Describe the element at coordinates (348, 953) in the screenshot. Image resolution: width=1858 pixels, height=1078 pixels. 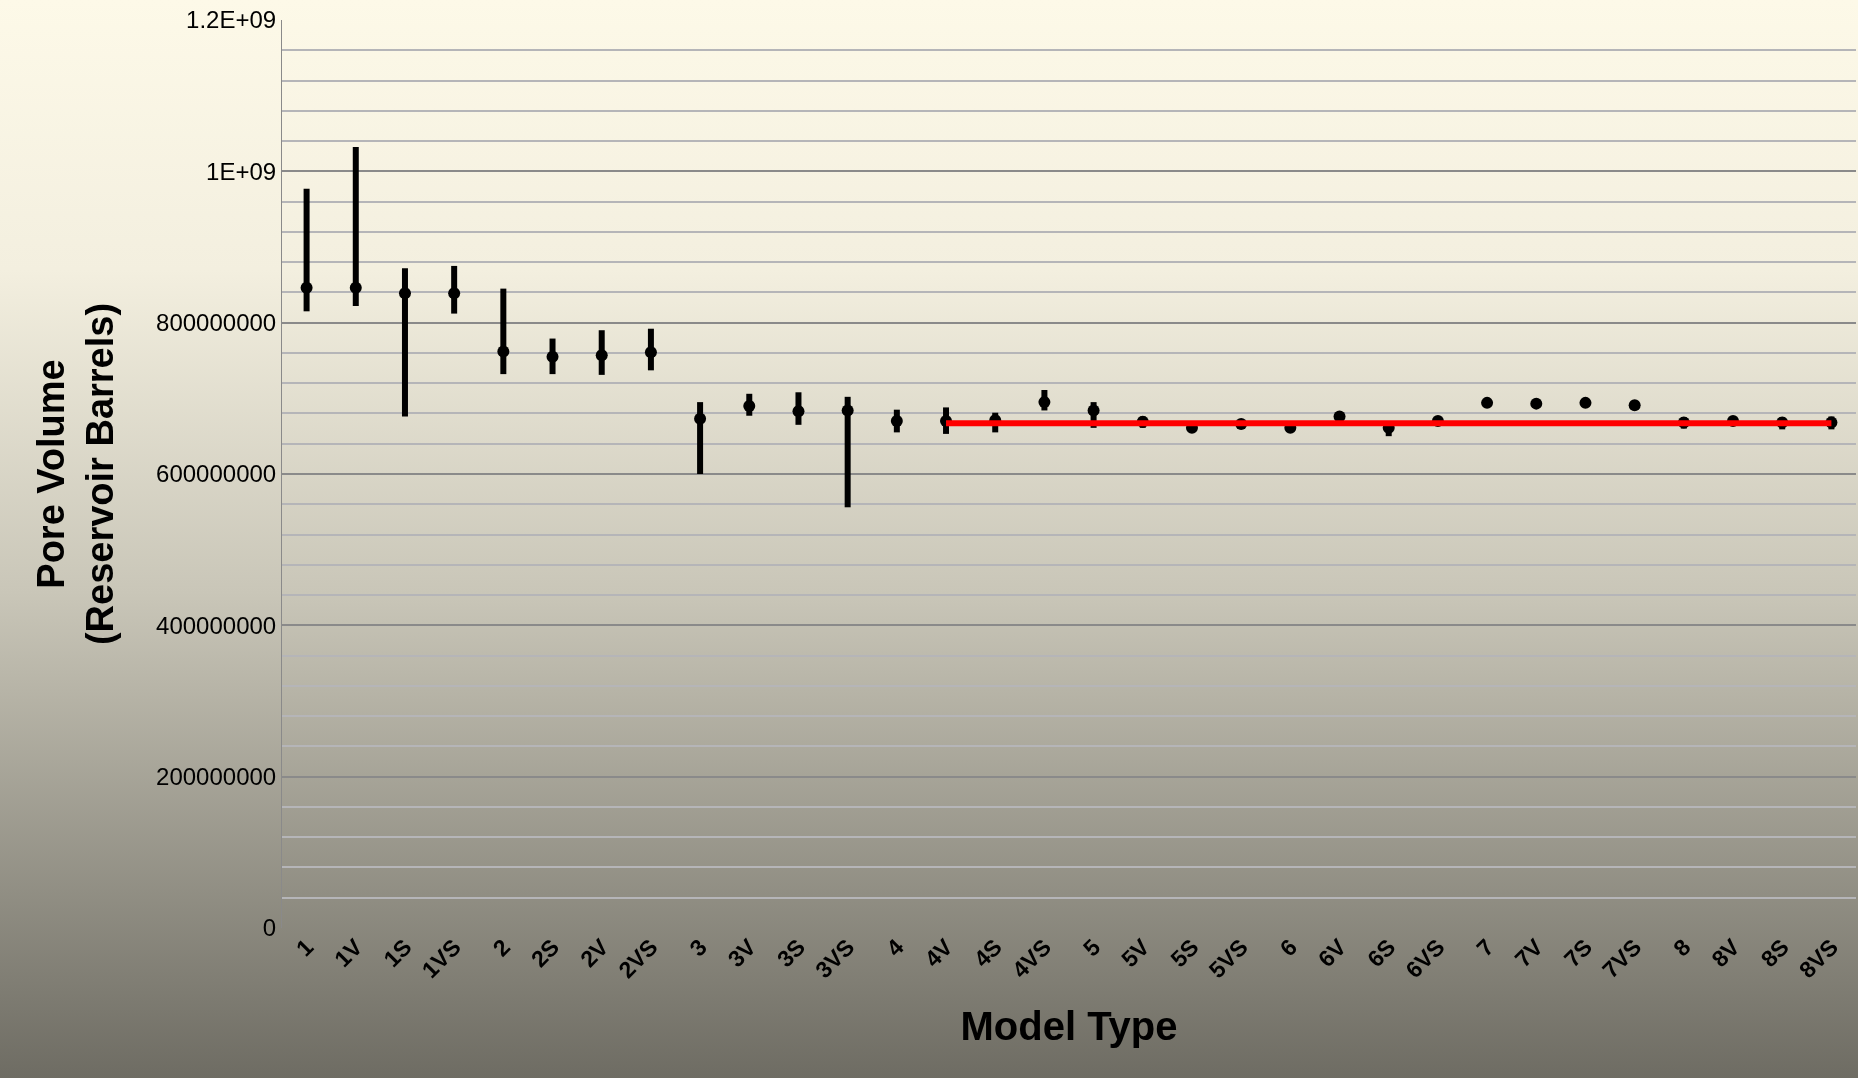
I see `x-tick-label: 1V` at that location.